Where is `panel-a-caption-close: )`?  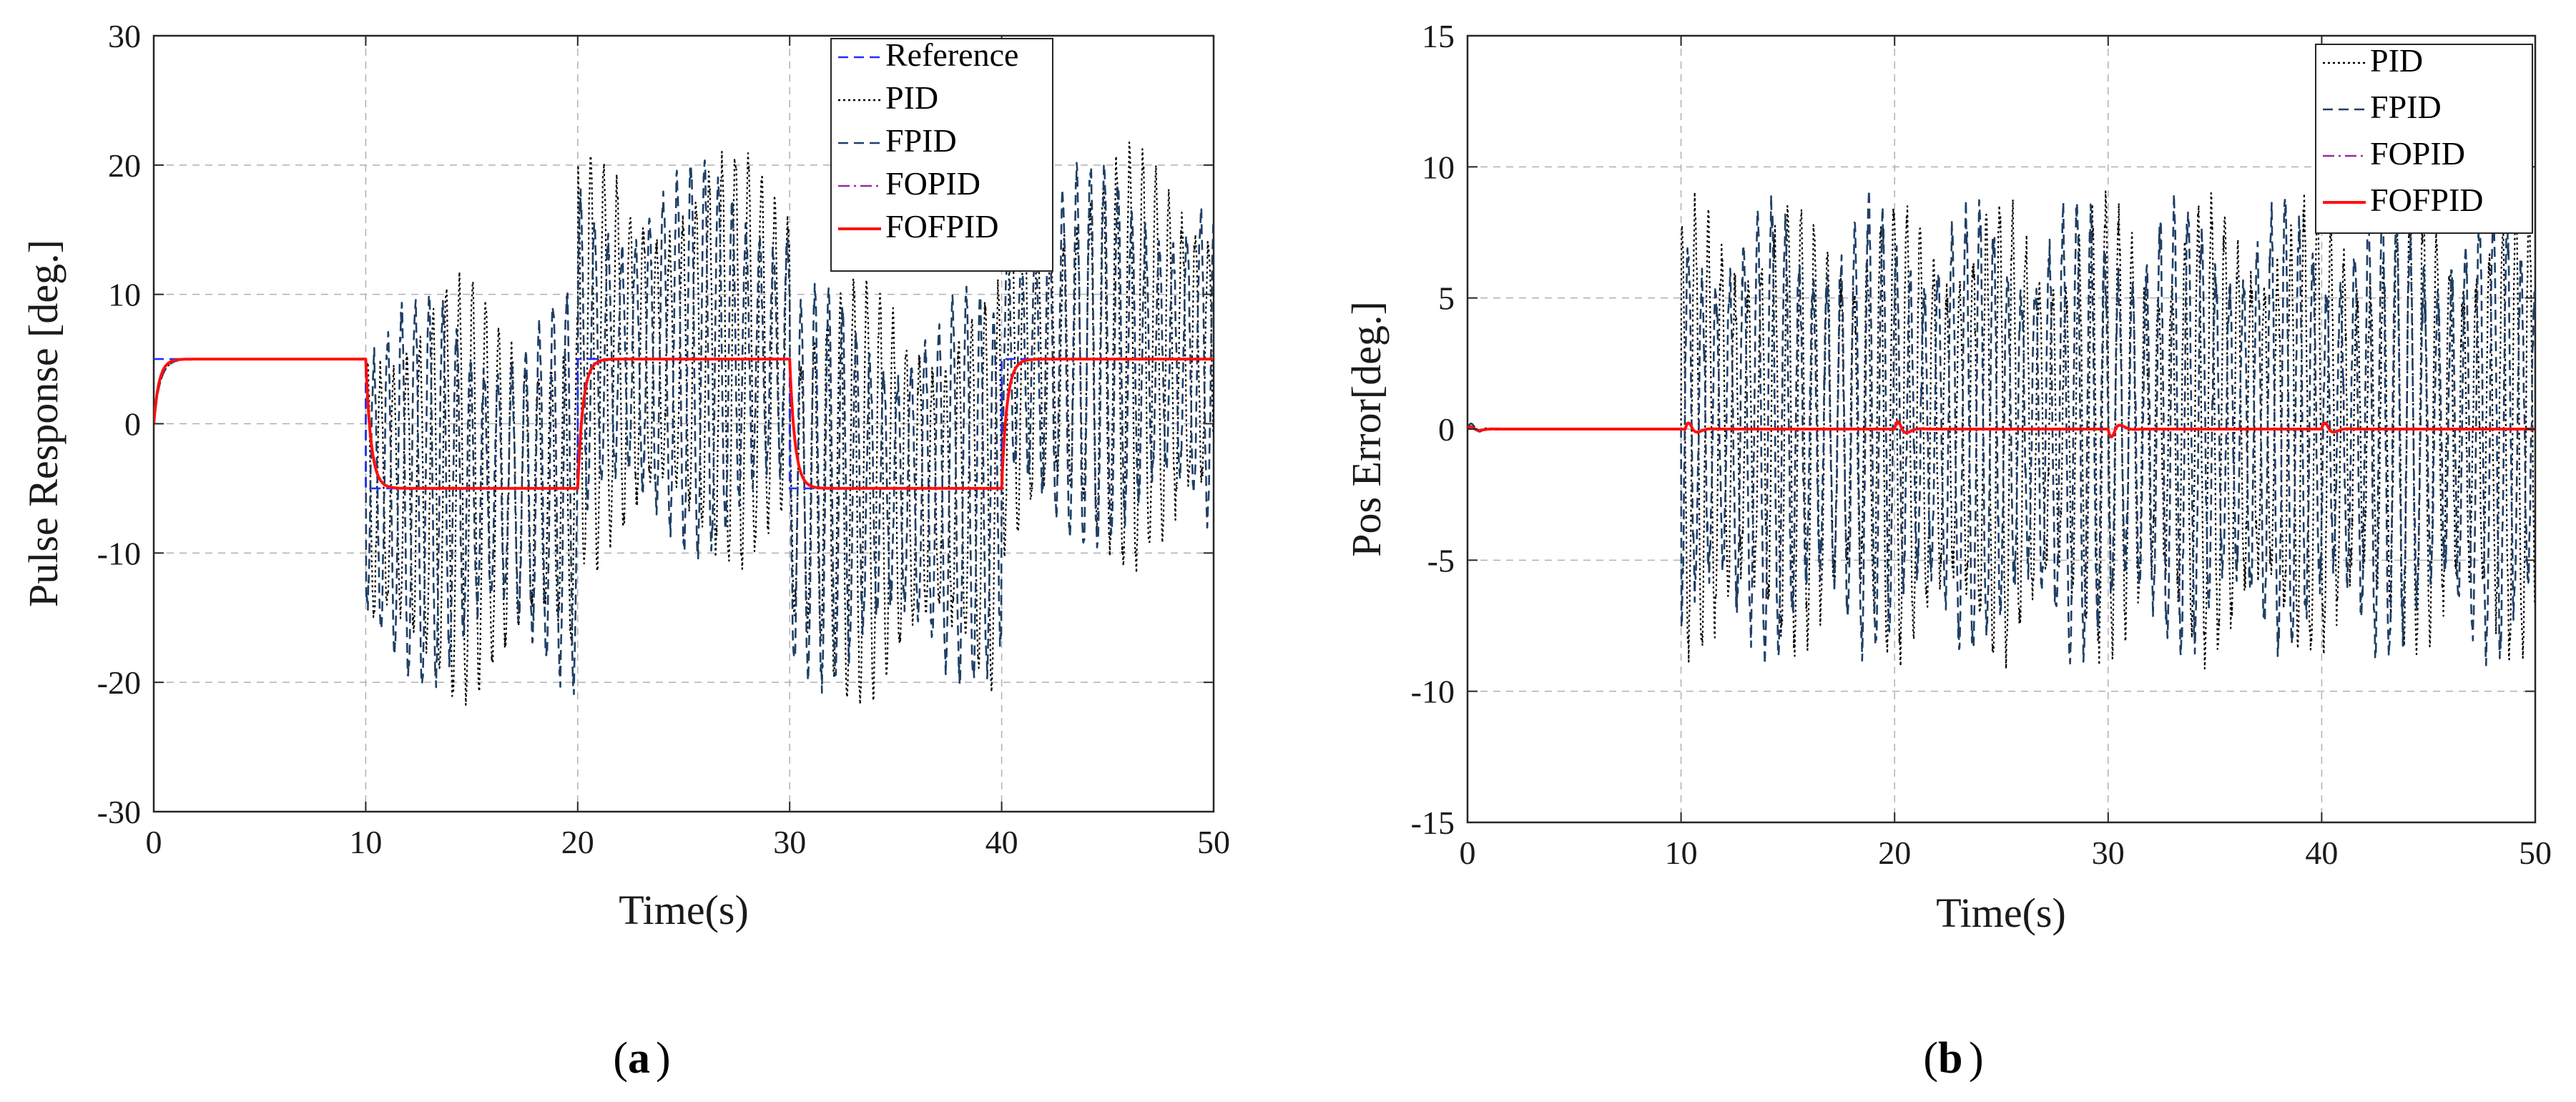 panel-a-caption-close: ) is located at coordinates (664, 1058).